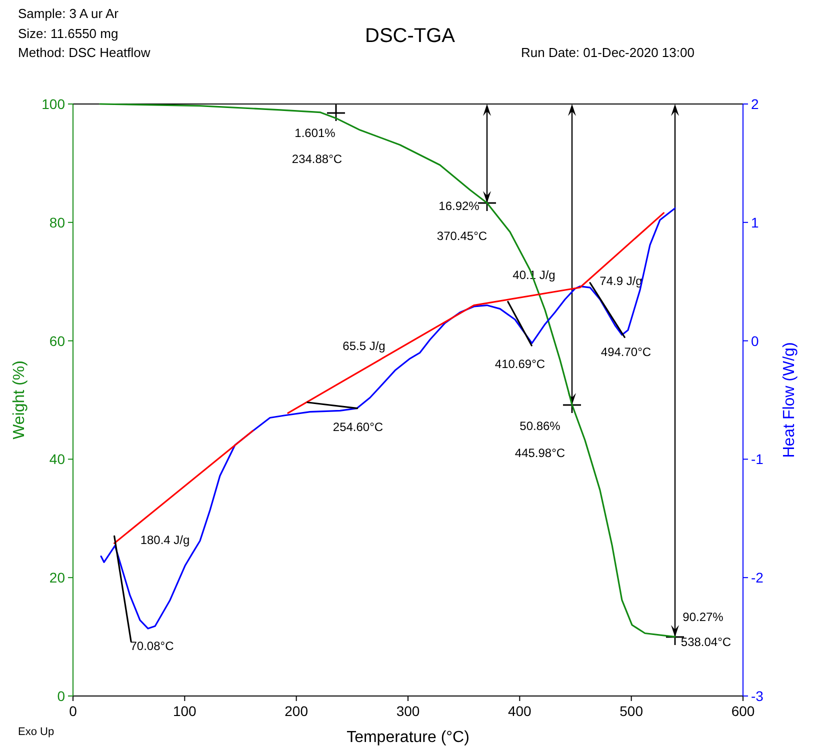  Describe the element at coordinates (184, 711) in the screenshot. I see `x-tick-label: 100` at that location.